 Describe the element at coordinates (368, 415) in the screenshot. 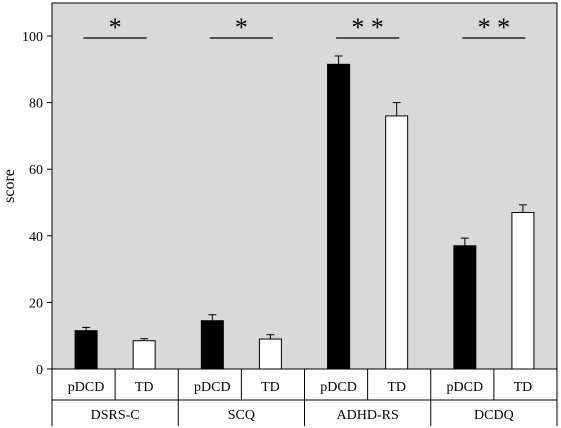

I see `x-group-label: ADHD-RS` at that location.